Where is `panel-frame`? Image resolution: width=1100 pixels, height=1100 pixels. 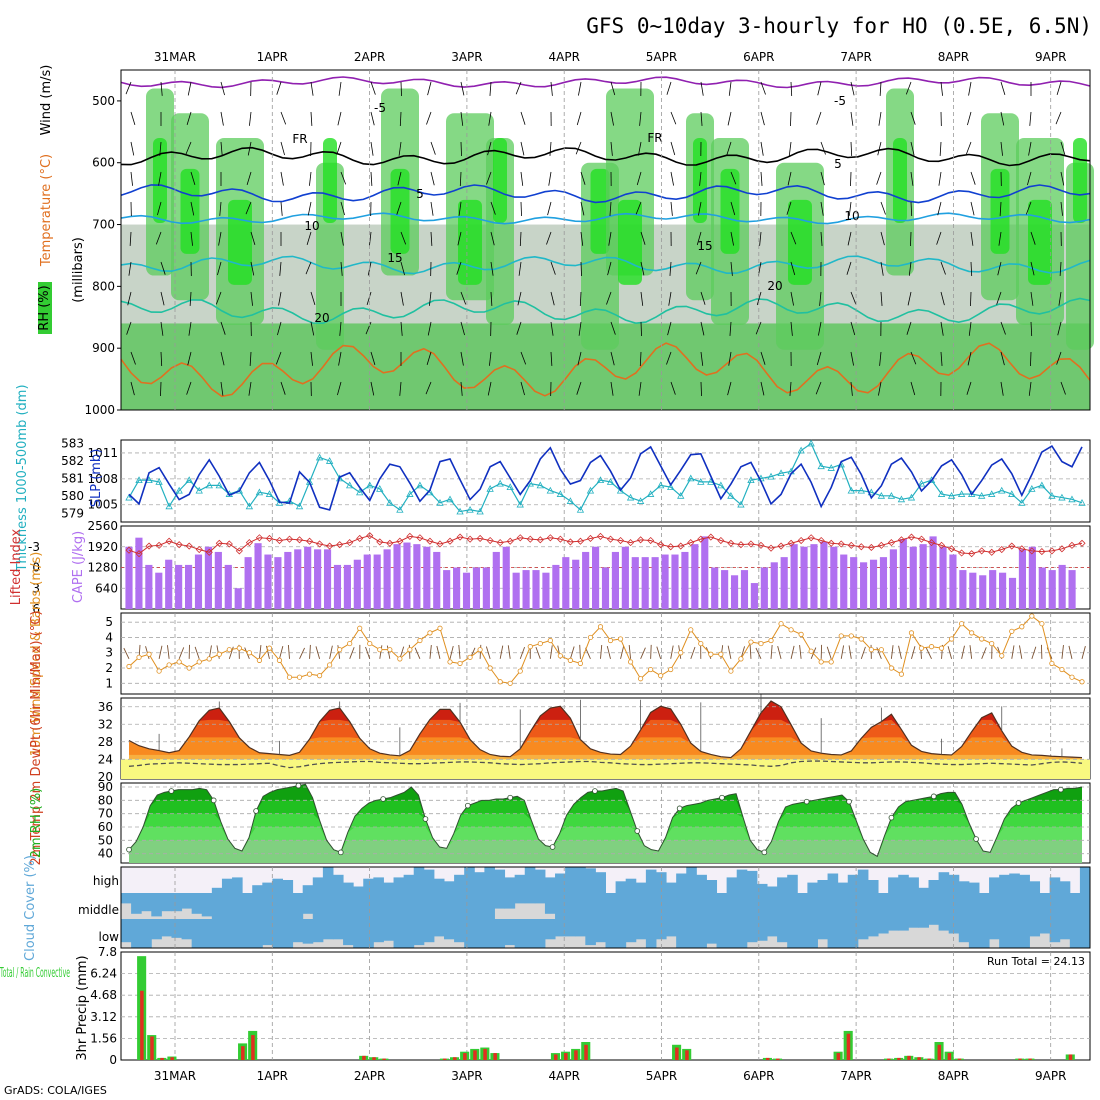 panel-frame is located at coordinates (605, 481).